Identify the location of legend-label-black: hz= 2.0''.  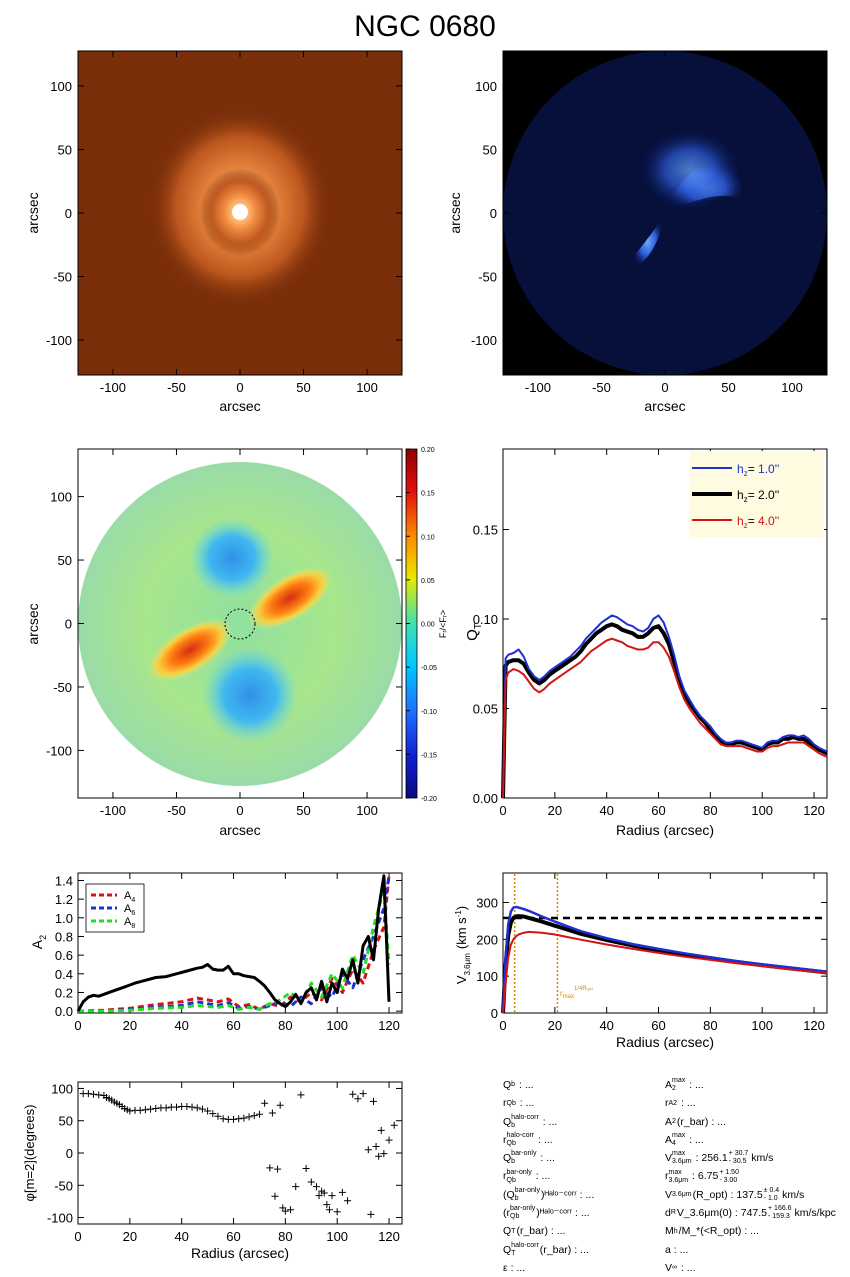
(758, 496).